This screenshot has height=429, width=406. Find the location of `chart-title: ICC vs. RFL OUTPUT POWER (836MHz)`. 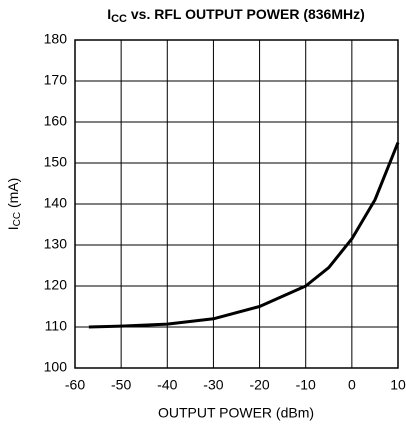

chart-title: ICC vs. RFL OUTPUT POWER (836MHz) is located at coordinates (236, 15).